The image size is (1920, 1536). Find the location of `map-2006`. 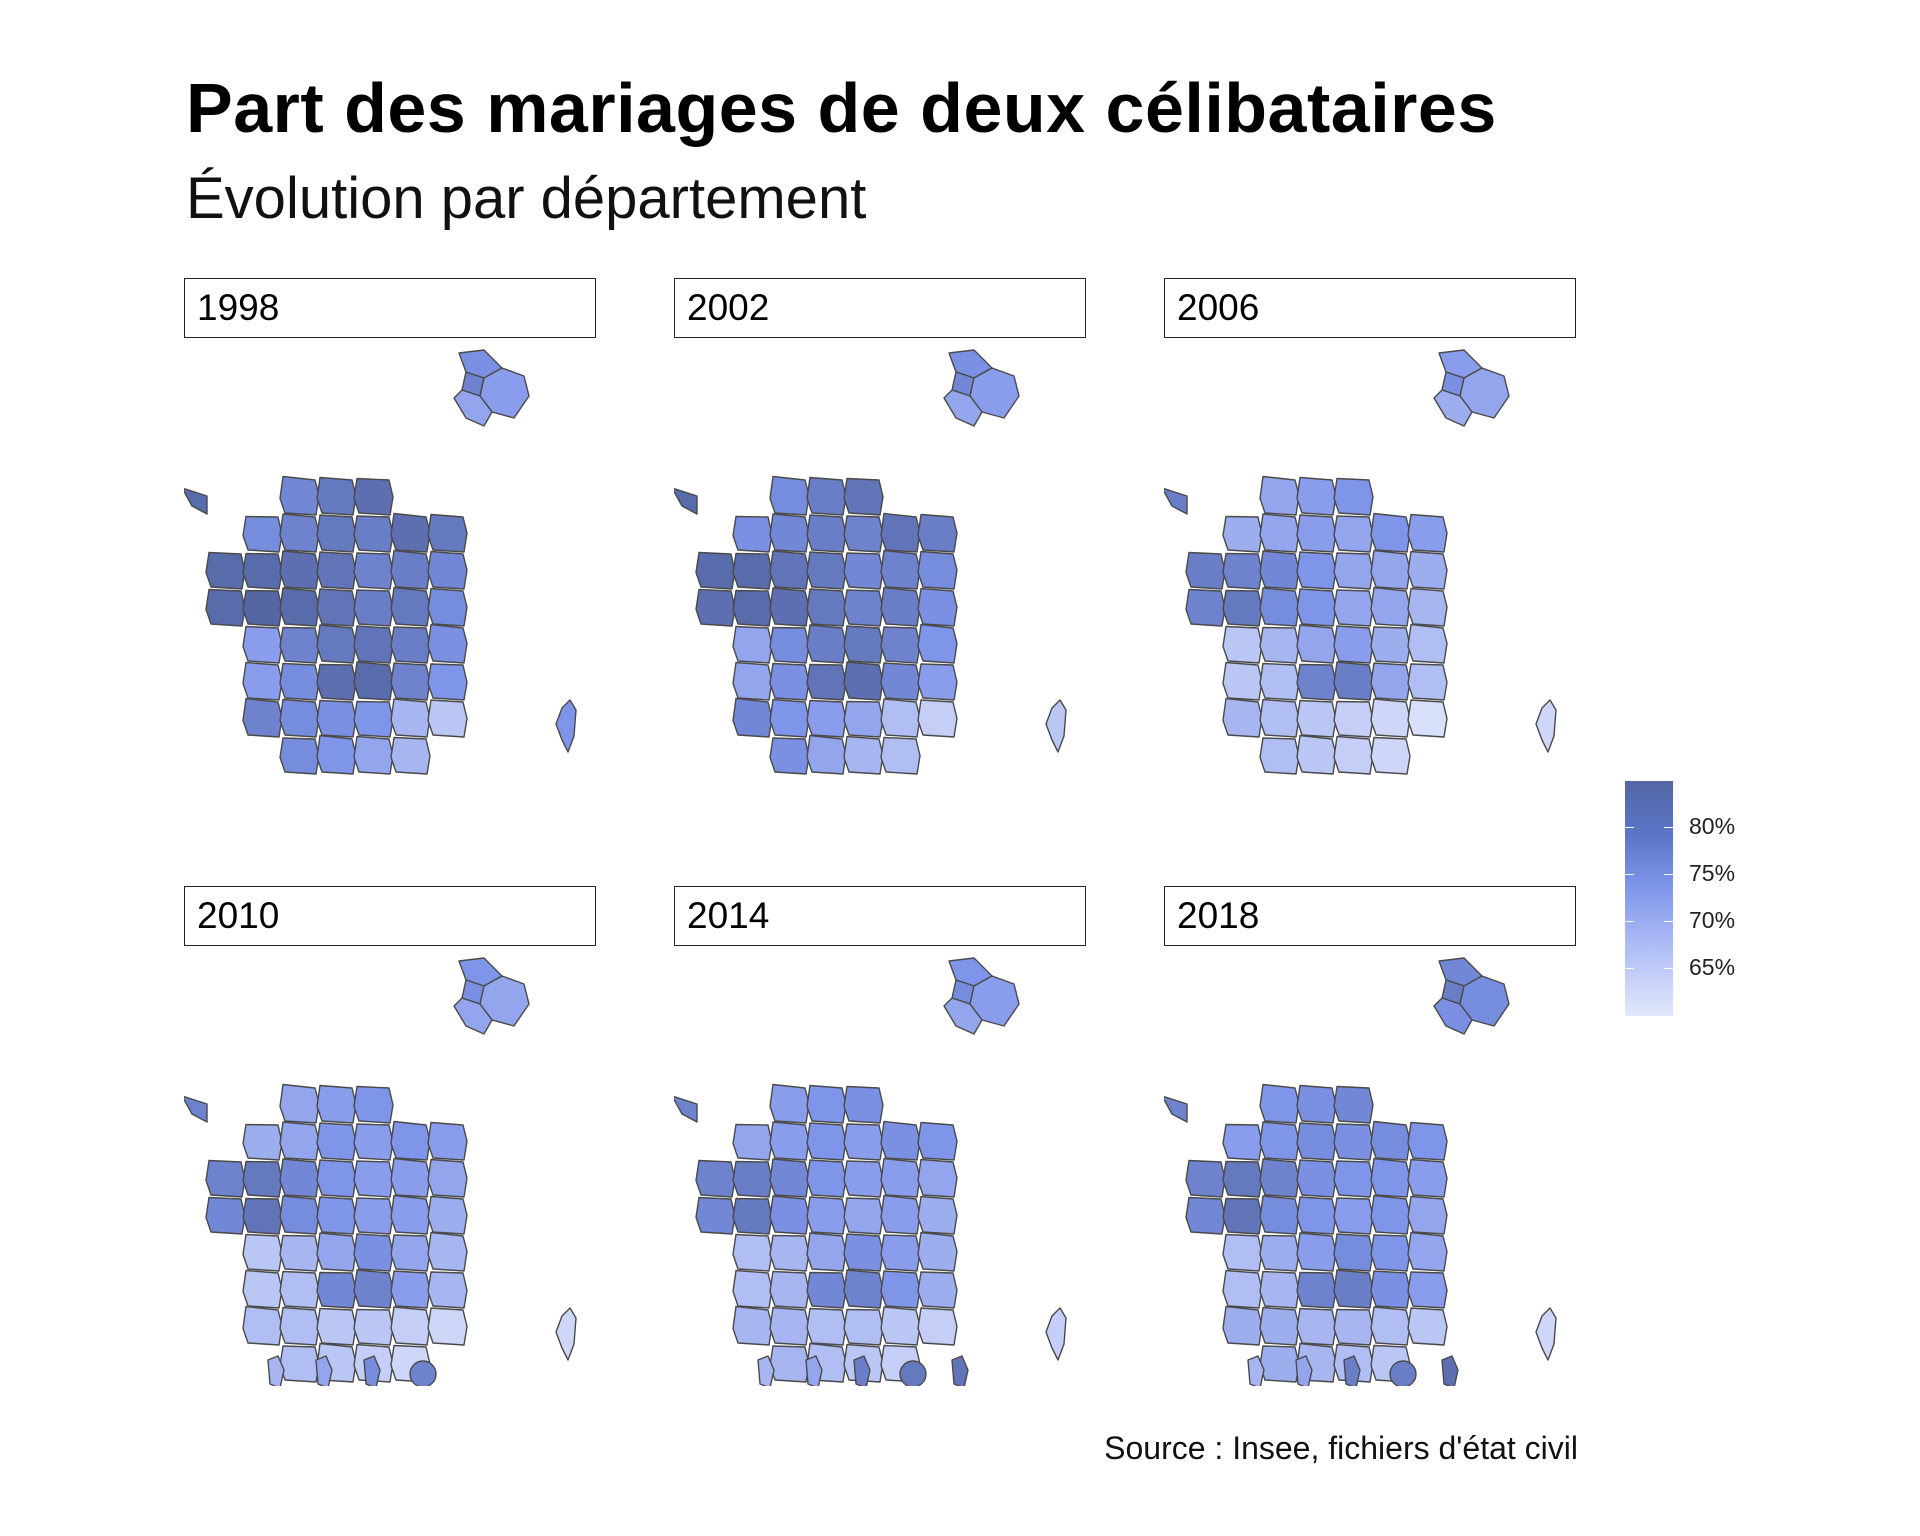

map-2006 is located at coordinates (1360, 562).